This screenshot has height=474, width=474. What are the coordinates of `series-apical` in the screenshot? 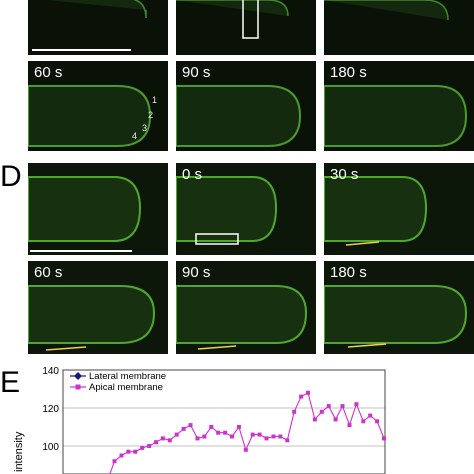 It's located at (247, 432).